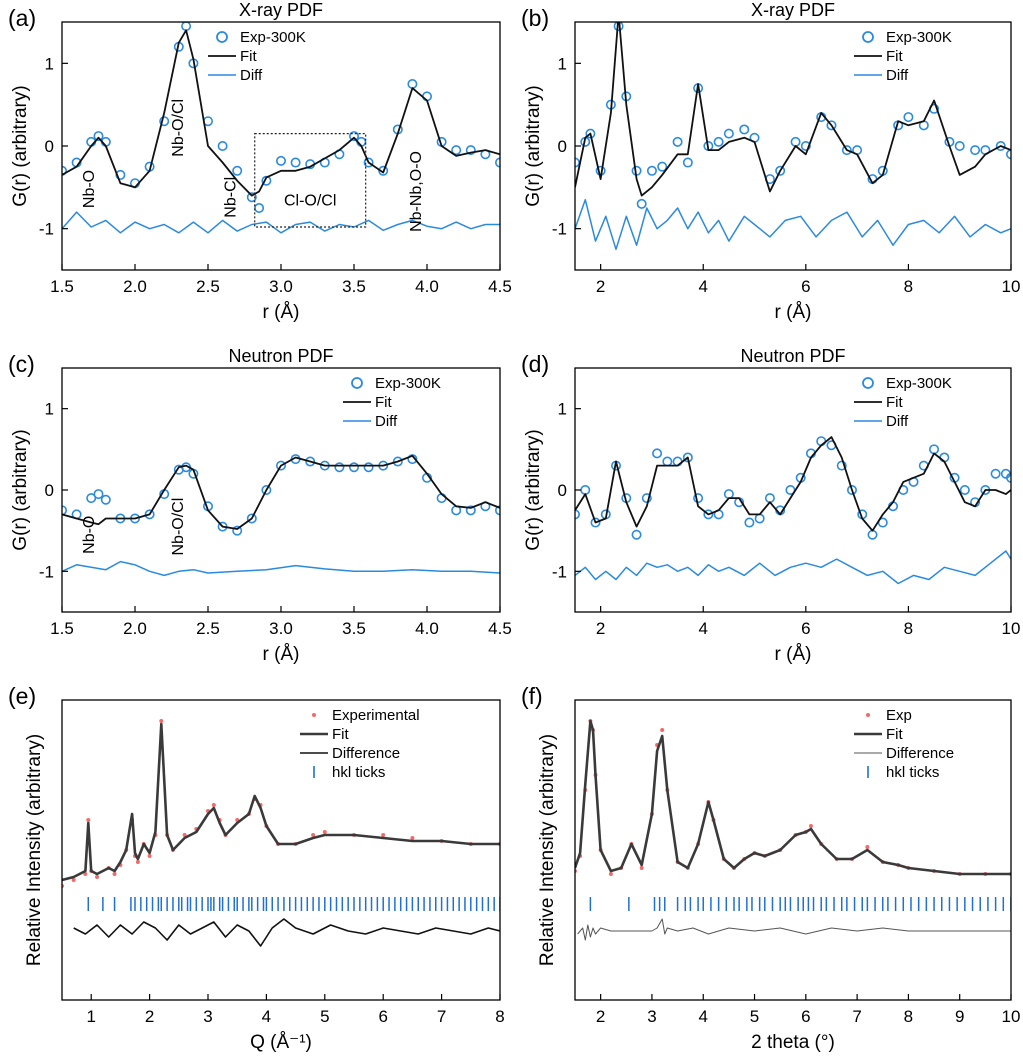 The image size is (1023, 1062). What do you see at coordinates (894, 734) in the screenshot?
I see `panel-f-legend-label: Fit` at bounding box center [894, 734].